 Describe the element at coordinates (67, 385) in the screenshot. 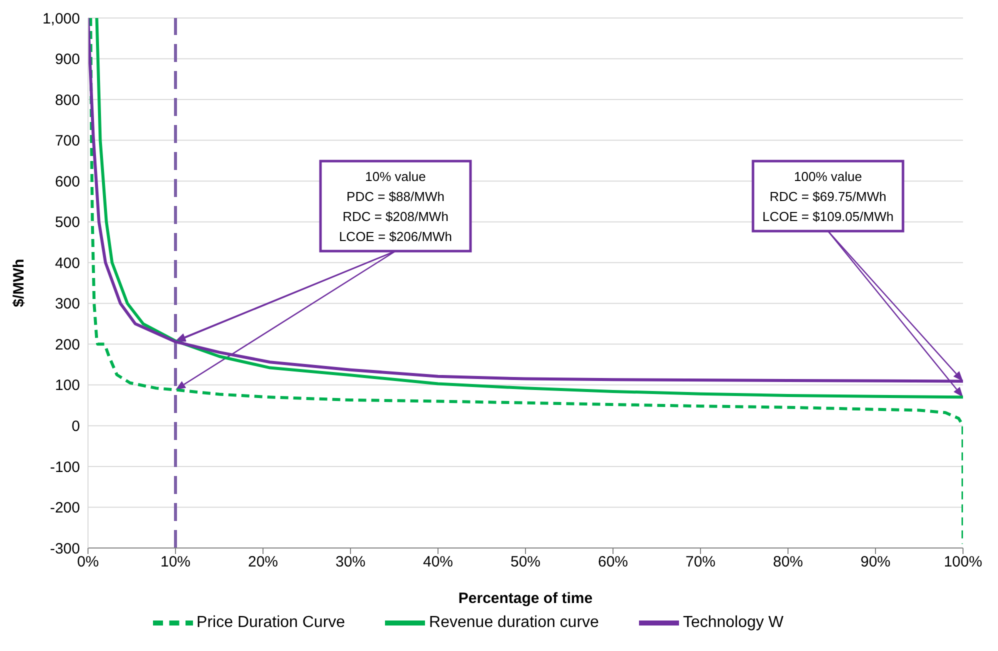

I see `y-tick-label: 100` at that location.